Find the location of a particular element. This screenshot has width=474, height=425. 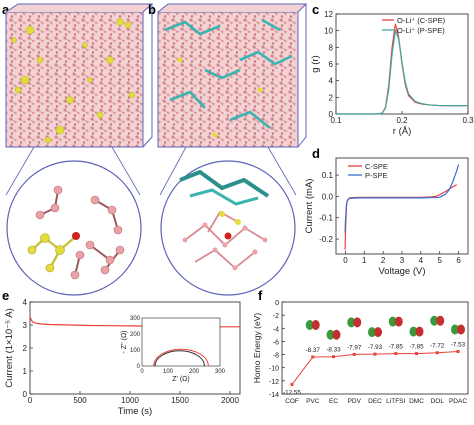

panel-letter-d: d is located at coordinates (316, 153).